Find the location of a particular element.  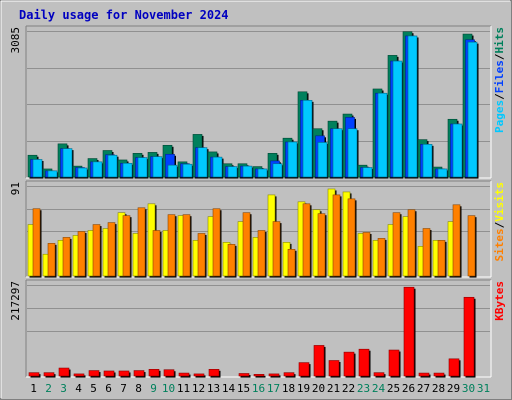

x-tick-label-day-26: 26 is located at coordinates (408, 388).